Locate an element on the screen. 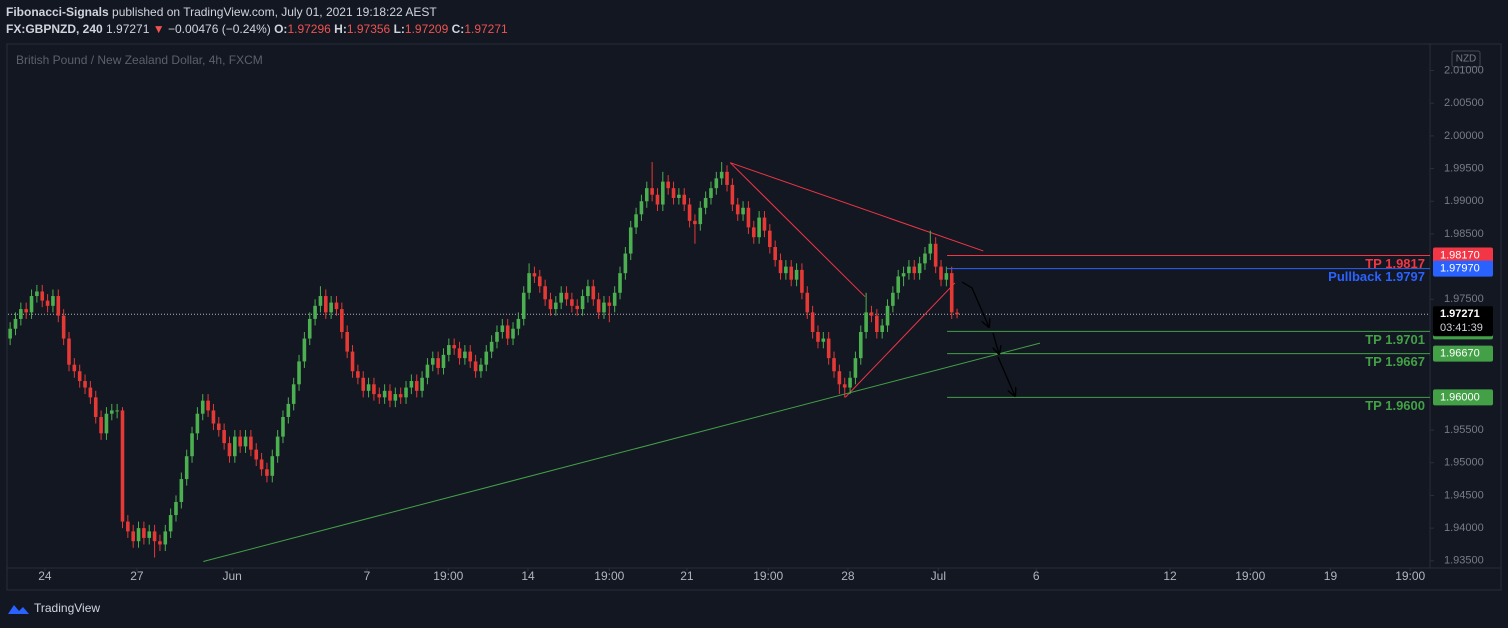 Image resolution: width=1508 pixels, height=628 pixels. ohlc-key: L: is located at coordinates (399, 29).